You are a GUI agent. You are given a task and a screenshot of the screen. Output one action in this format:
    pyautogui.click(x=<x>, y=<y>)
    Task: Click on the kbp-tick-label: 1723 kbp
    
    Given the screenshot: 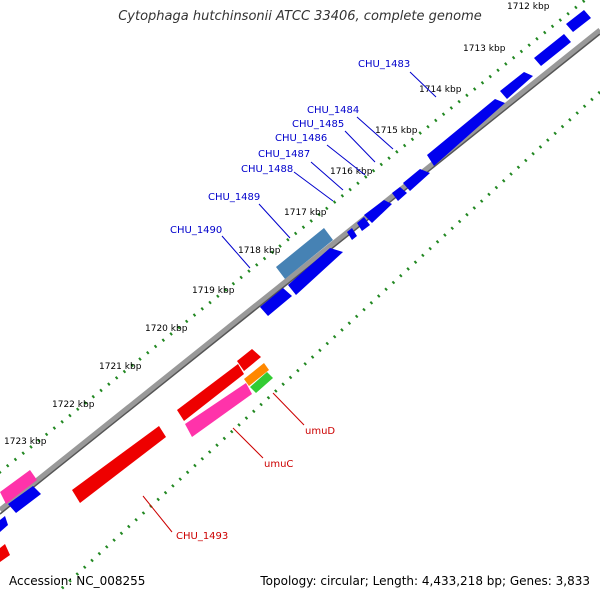 What is the action you would take?
    pyautogui.click(x=25, y=442)
    